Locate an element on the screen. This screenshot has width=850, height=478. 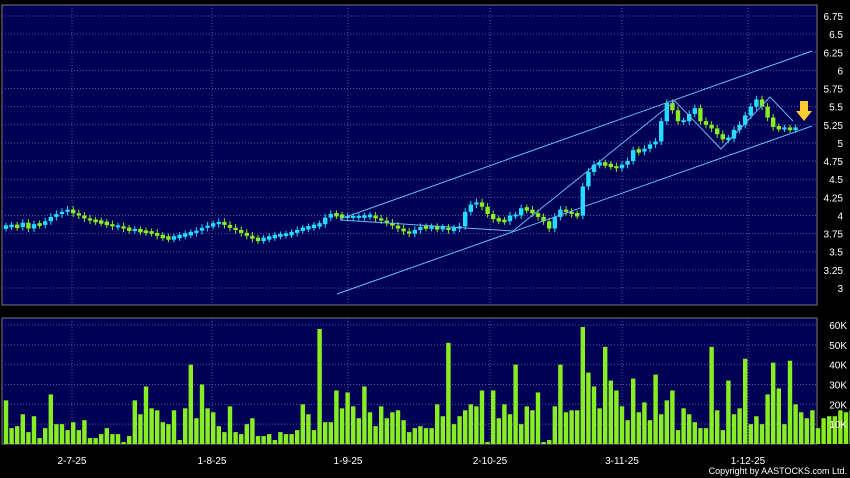
x-tick-label: 1-9-25 is located at coordinates (348, 461).